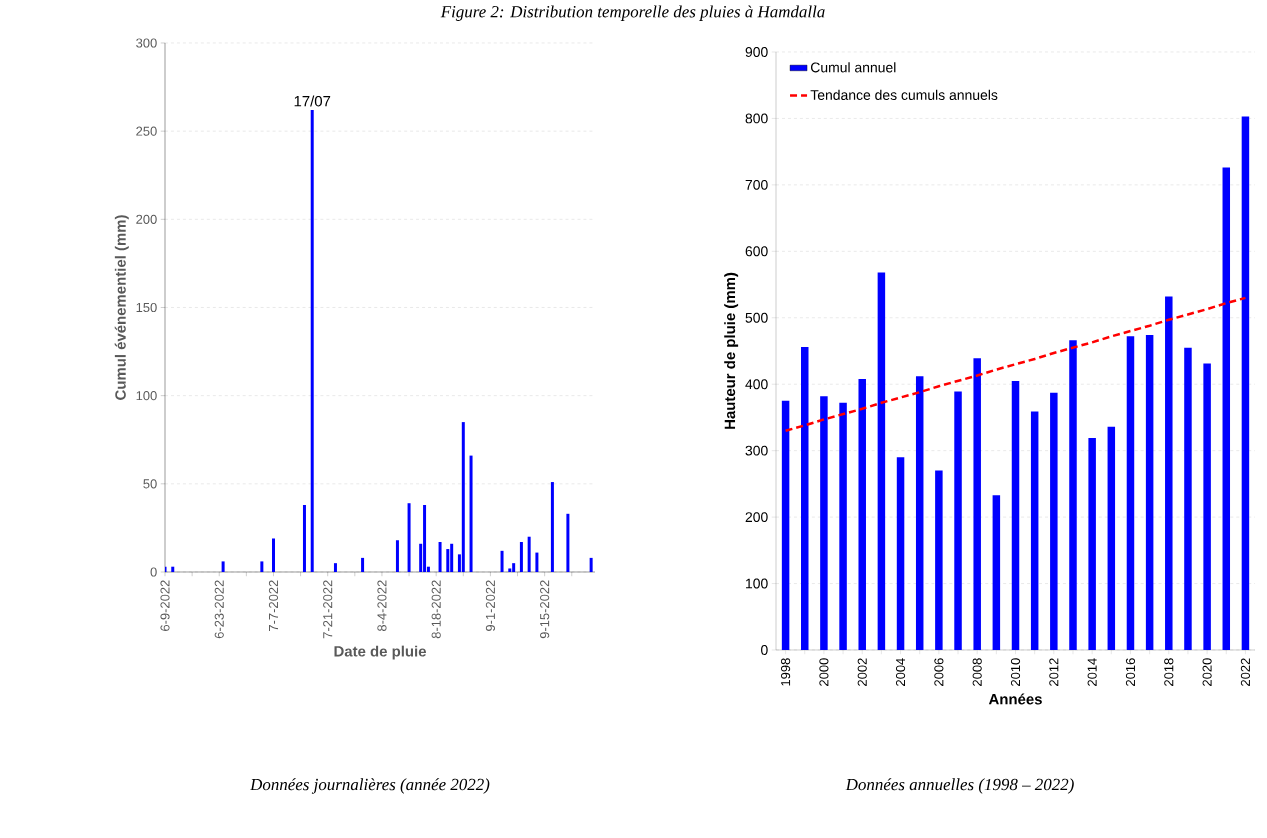  Describe the element at coordinates (756, 251) in the screenshot. I see `y-tick-label: 600` at that location.